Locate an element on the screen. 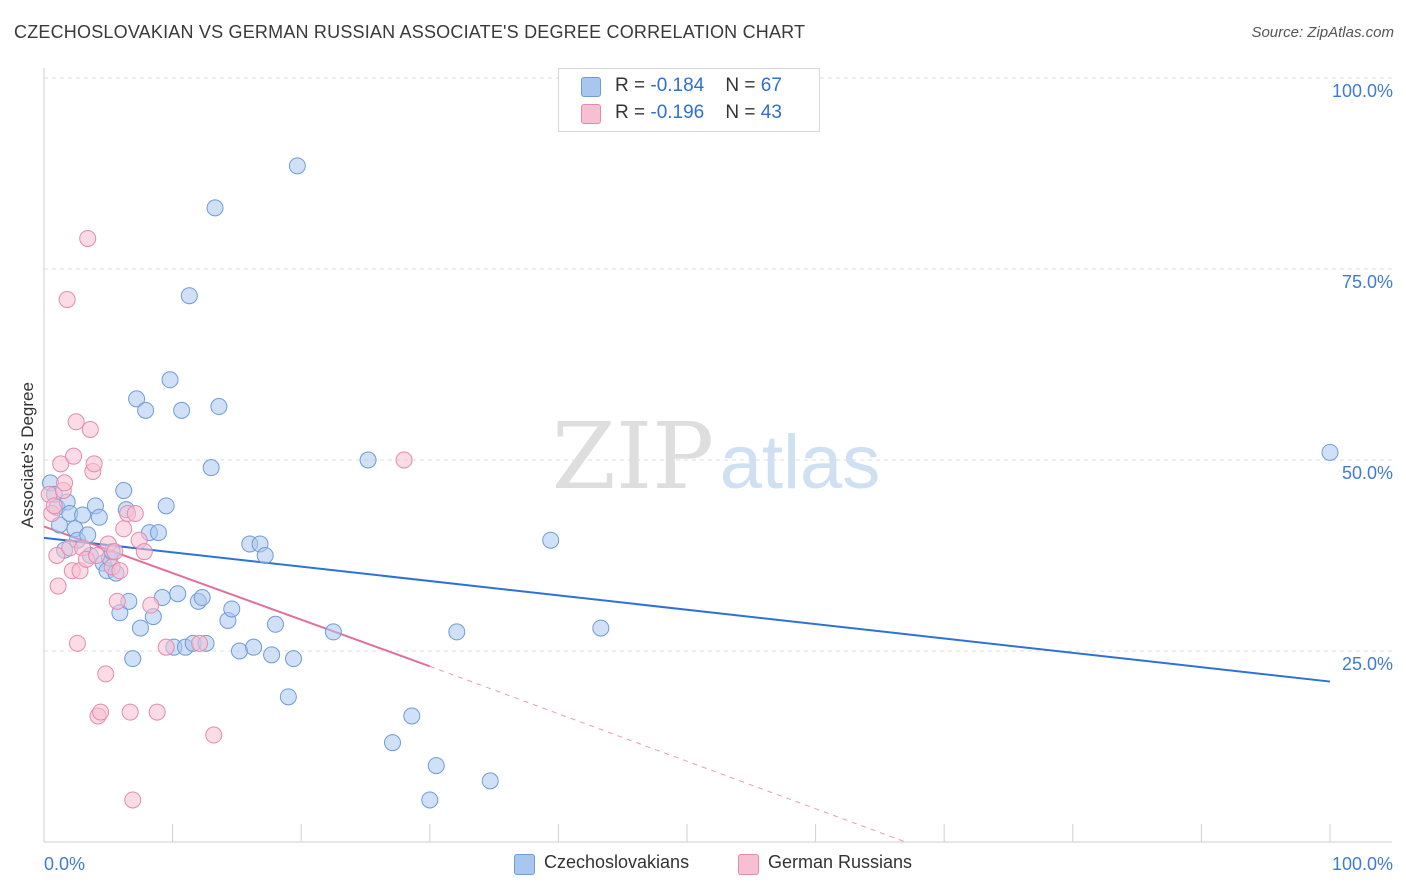 This screenshot has height=892, width=1406. watermark-zip: ZIP is located at coordinates (633, 456).